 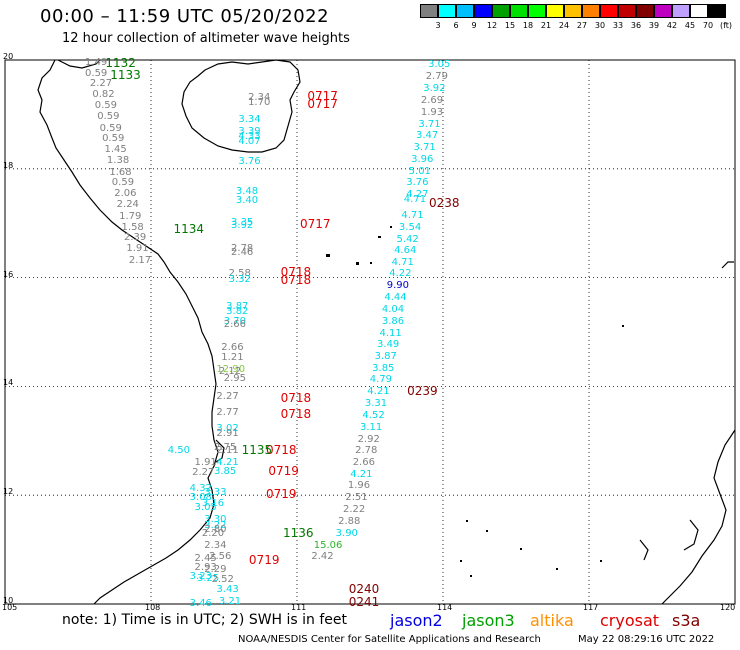 What do you see at coordinates (189, 228) in the screenshot?
I see `pass-time-label: 1134` at bounding box center [189, 228].